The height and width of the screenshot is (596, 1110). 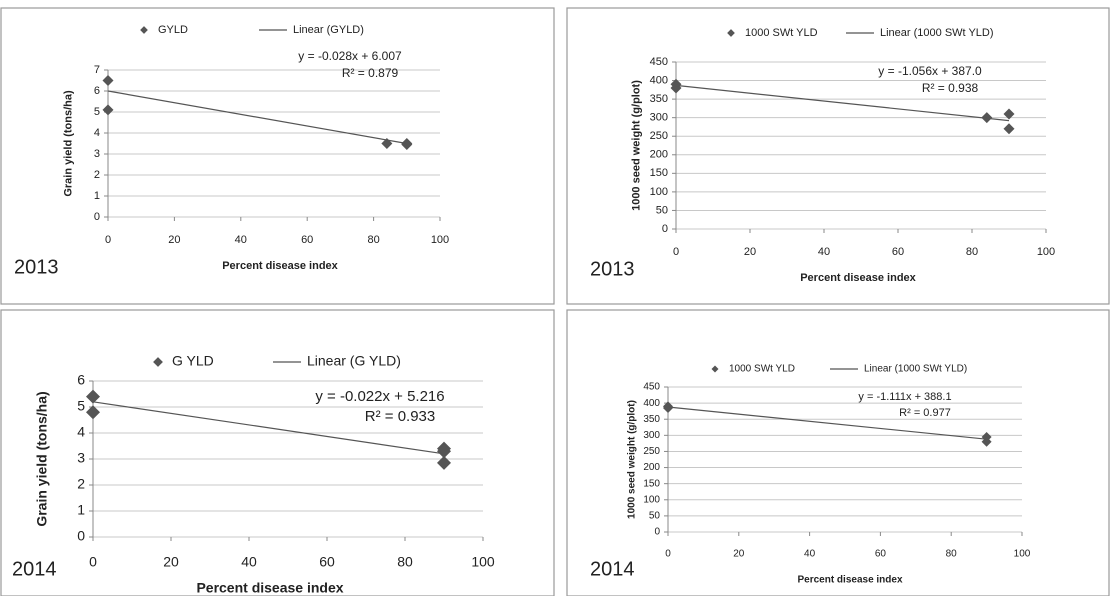 I want to click on trend-annotation: y = -0.022x + 5.216, so click(x=379, y=396).